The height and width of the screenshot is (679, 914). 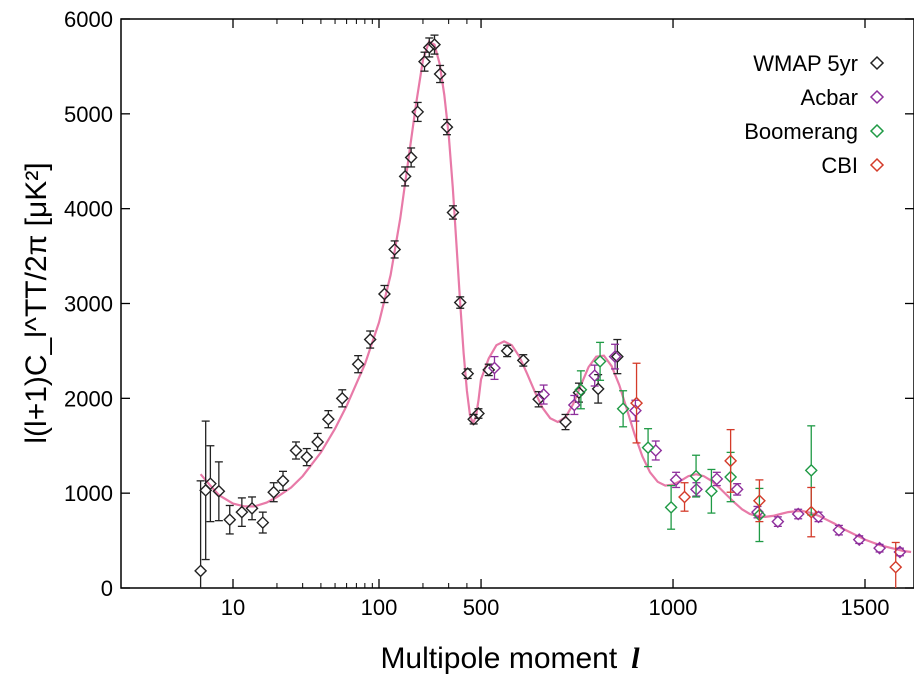 What do you see at coordinates (839, 165) in the screenshot?
I see `legend-label: CBI` at bounding box center [839, 165].